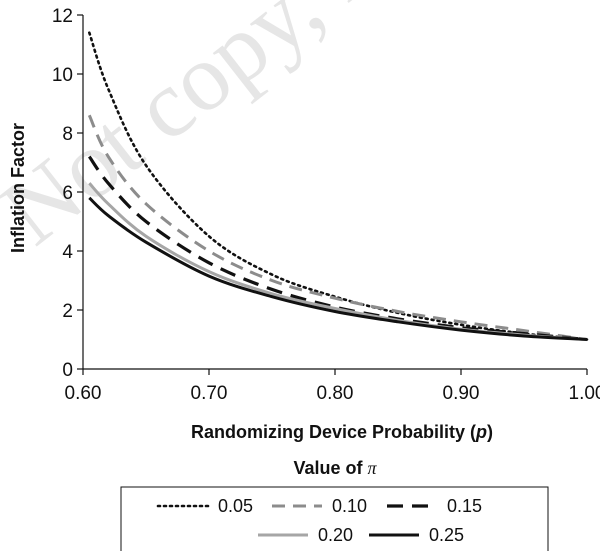  Describe the element at coordinates (18, 188) in the screenshot. I see `y-axis-title: Inflation Factor` at that location.